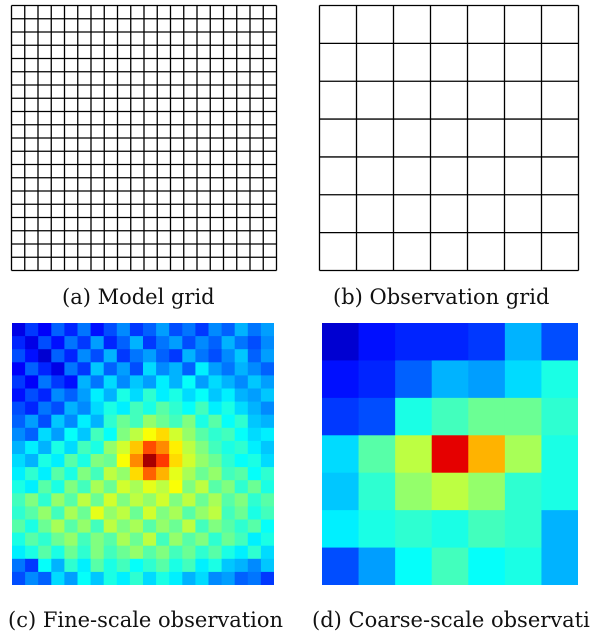 Image resolution: width=590 pixels, height=639 pixels. I want to click on caption-observation-grid: (b) Observation grid, so click(441, 297).